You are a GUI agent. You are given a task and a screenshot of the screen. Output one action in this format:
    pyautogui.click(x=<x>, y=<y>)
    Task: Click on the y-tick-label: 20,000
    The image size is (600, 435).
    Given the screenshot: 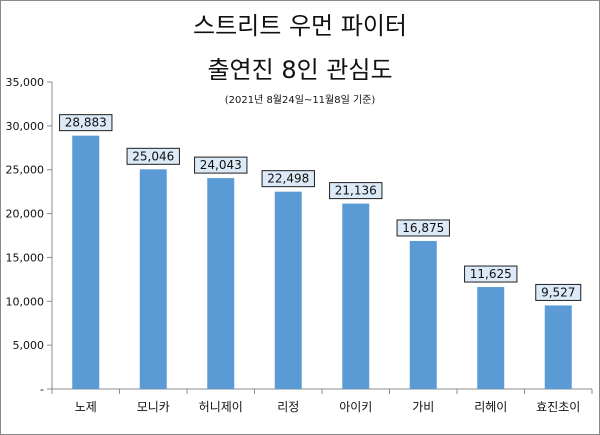 What is the action you would take?
    pyautogui.click(x=25, y=214)
    